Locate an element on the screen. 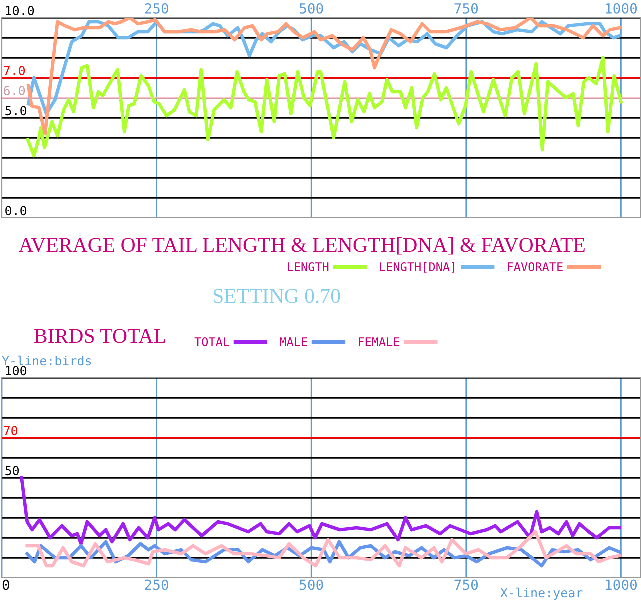 This screenshot has height=613, width=641. legend-label: TOTAL is located at coordinates (212, 342).